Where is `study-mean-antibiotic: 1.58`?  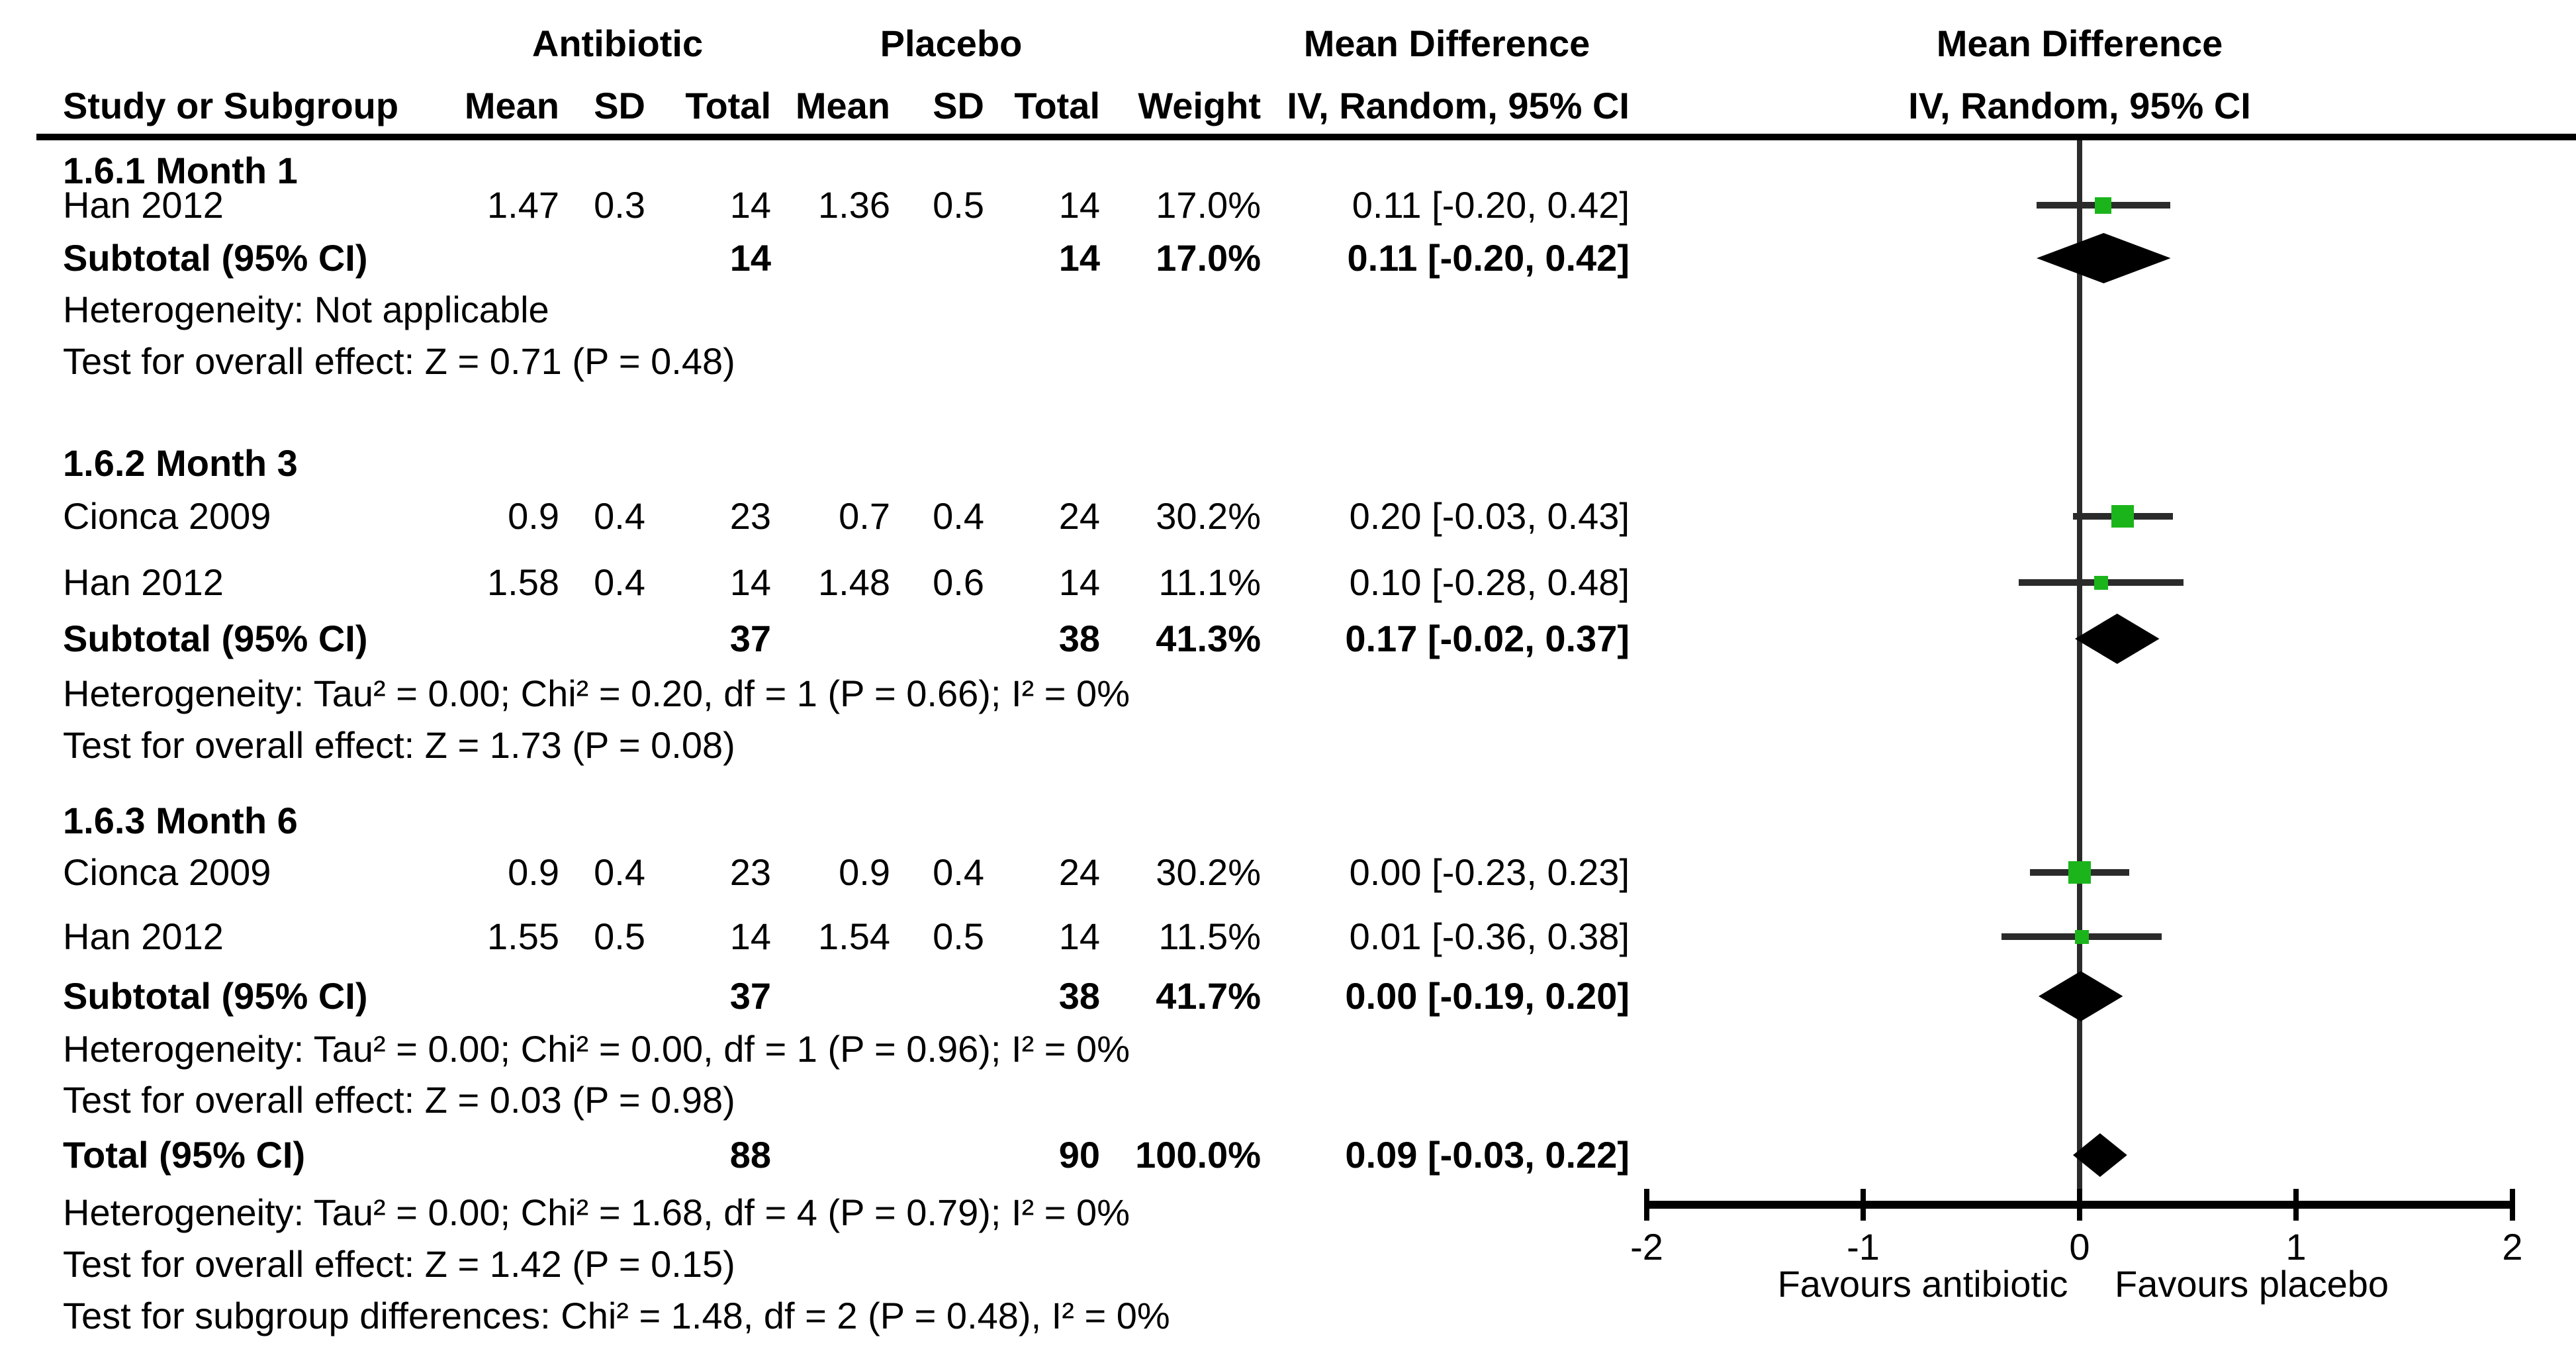
study-mean-antibiotic: 1.58 is located at coordinates (523, 582).